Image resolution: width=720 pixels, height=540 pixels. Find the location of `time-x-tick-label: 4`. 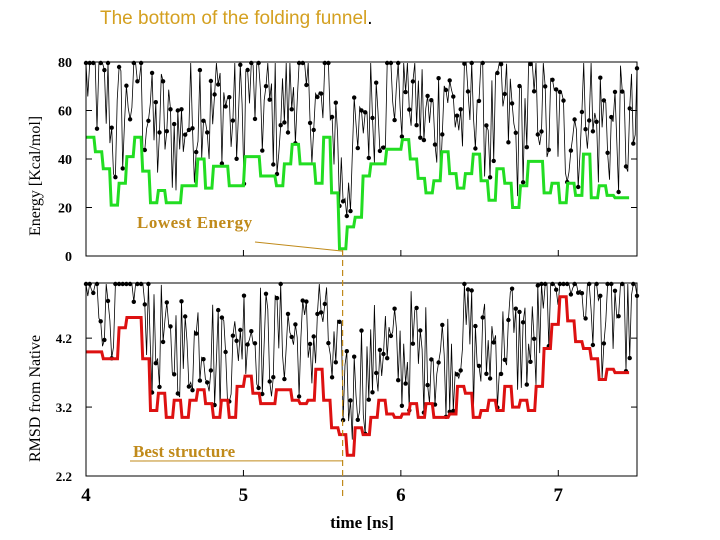

time-x-tick-label: 4 is located at coordinates (86, 495).